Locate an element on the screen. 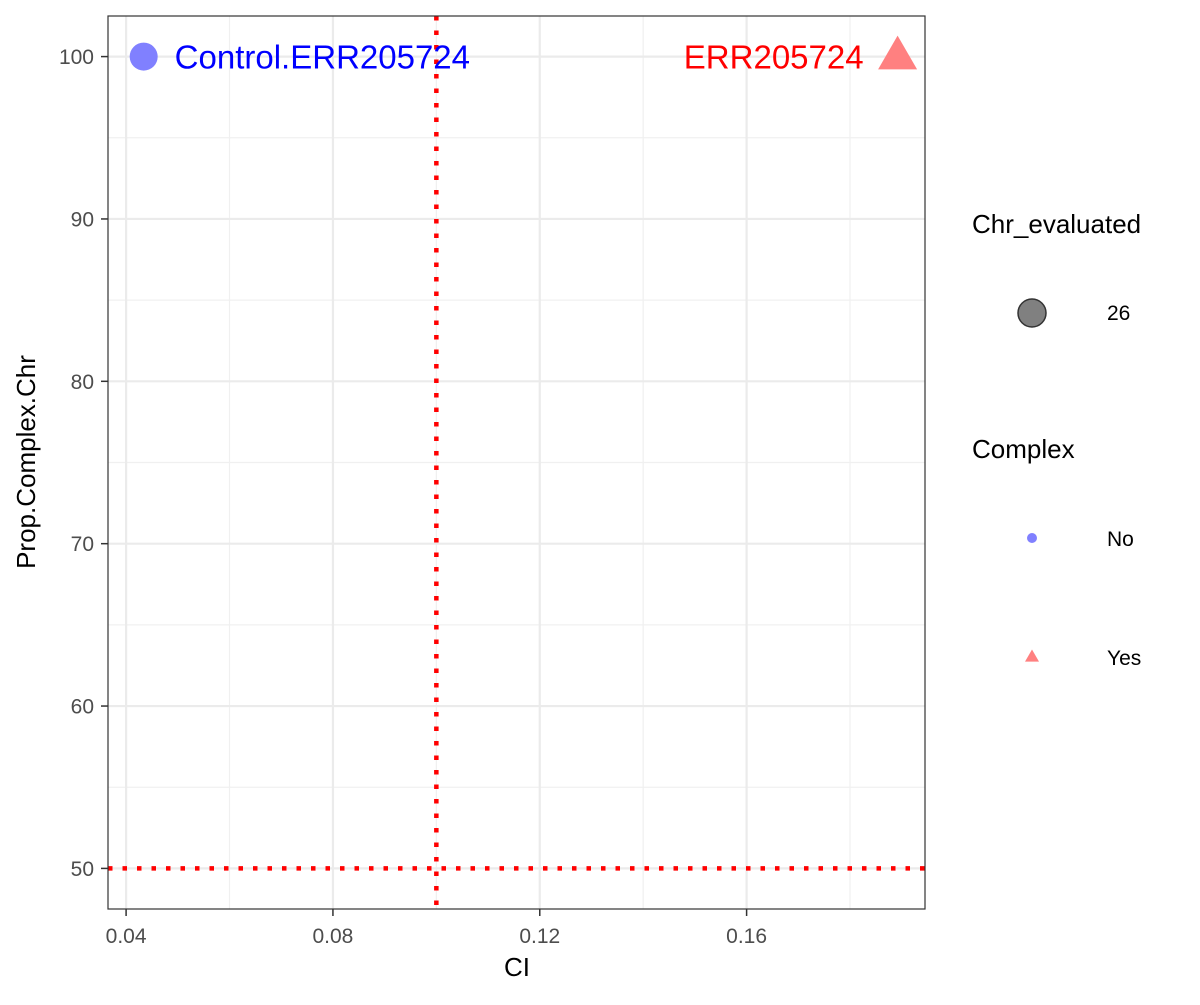 This screenshot has height=1005, width=1200. x-tick-label: 0.16 is located at coordinates (746, 936).